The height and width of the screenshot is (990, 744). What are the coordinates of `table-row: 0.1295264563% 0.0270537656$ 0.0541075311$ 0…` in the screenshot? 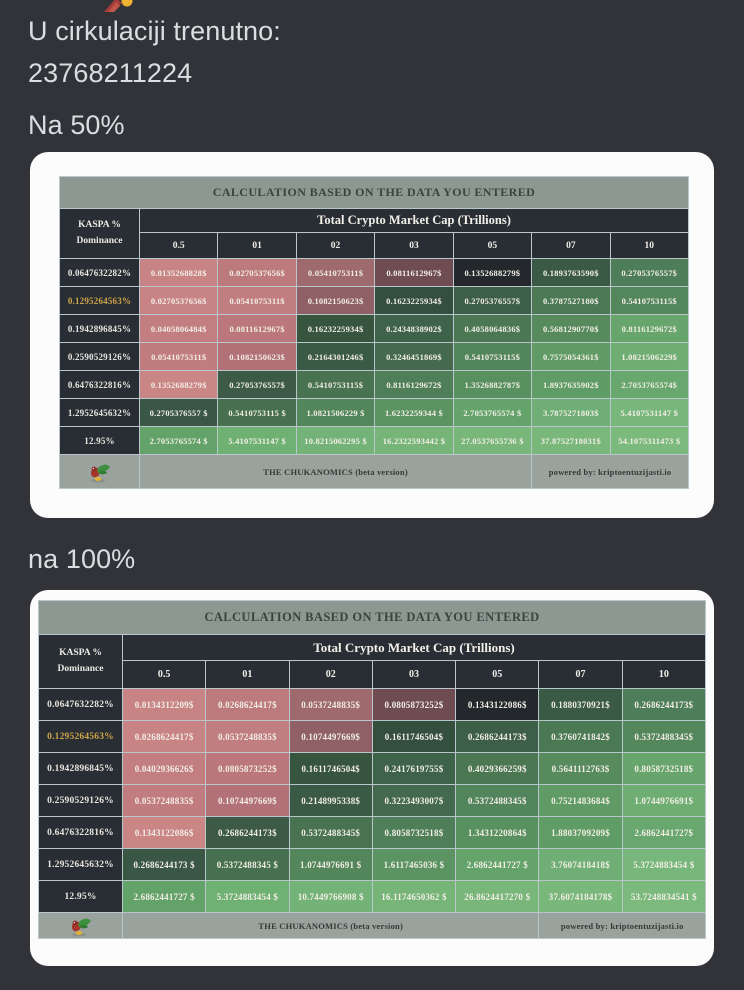 It's located at (374, 300).